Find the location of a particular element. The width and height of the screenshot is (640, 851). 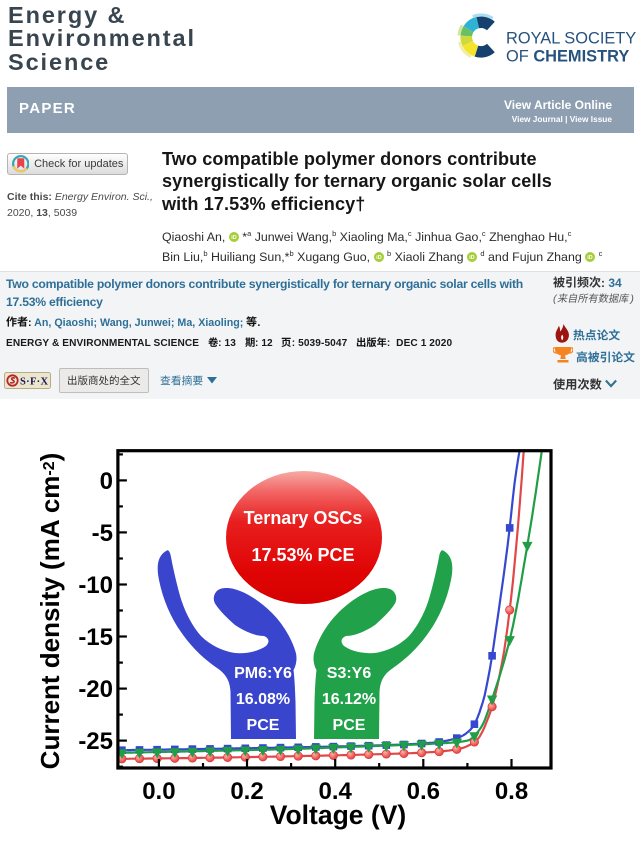

svg-text: -5 is located at coordinates (102, 533).